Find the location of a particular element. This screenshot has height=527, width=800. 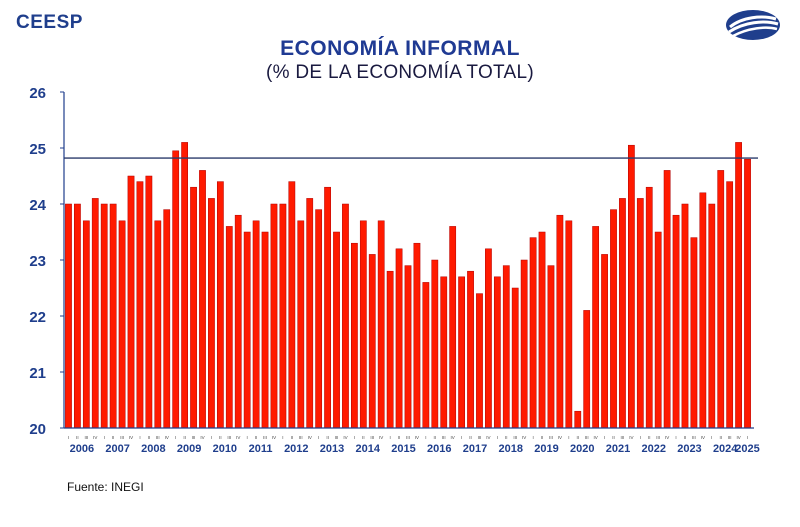

x-year-label: 2016 is located at coordinates (439, 449).